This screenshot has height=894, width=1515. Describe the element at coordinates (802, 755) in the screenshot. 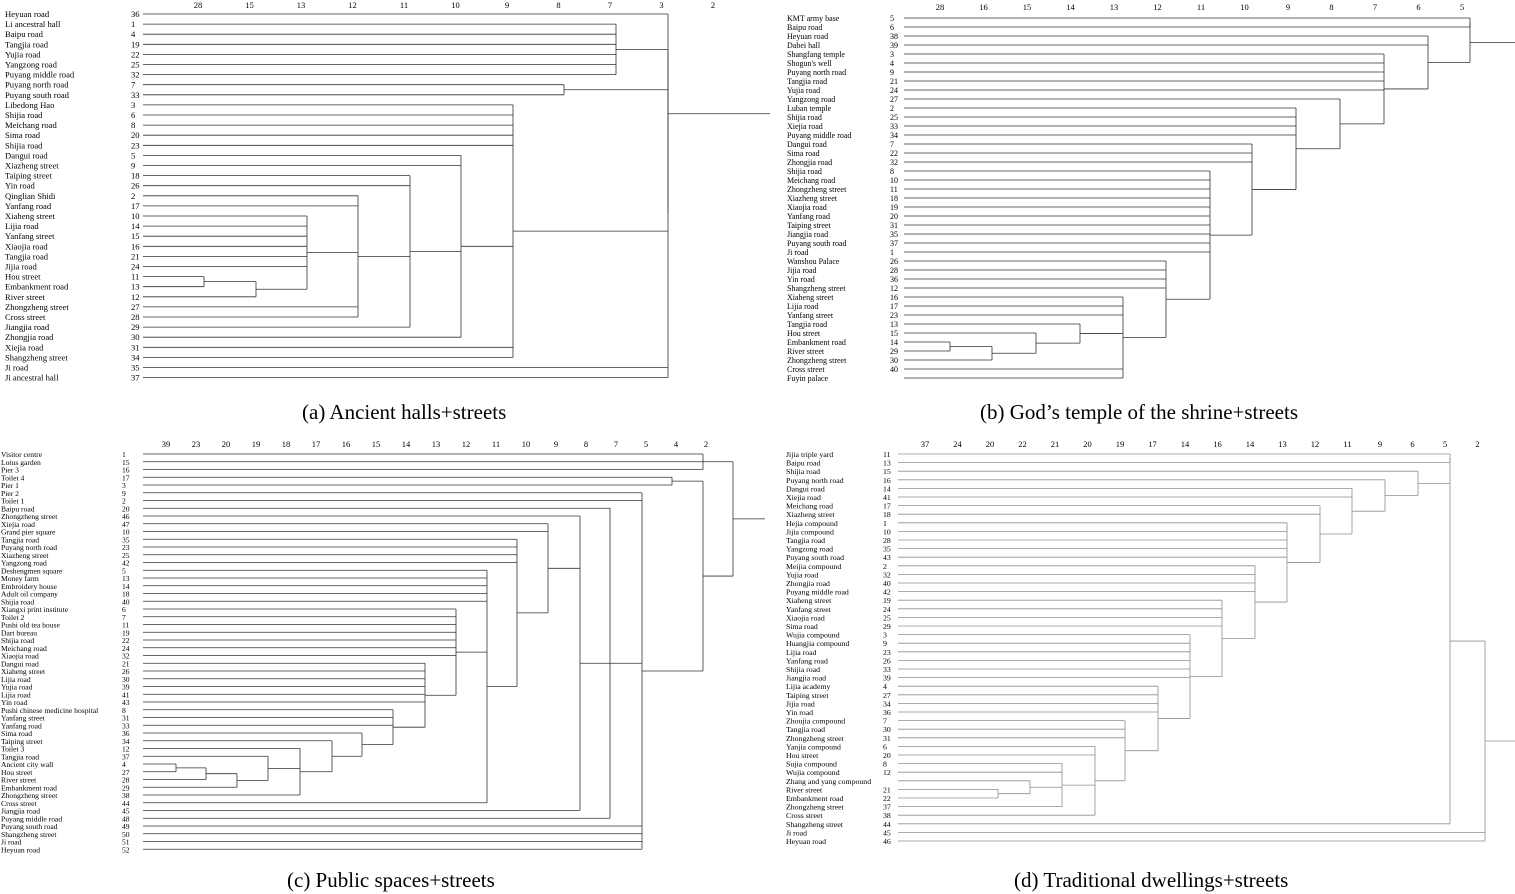

I see `leaf-label: Hou street` at that location.